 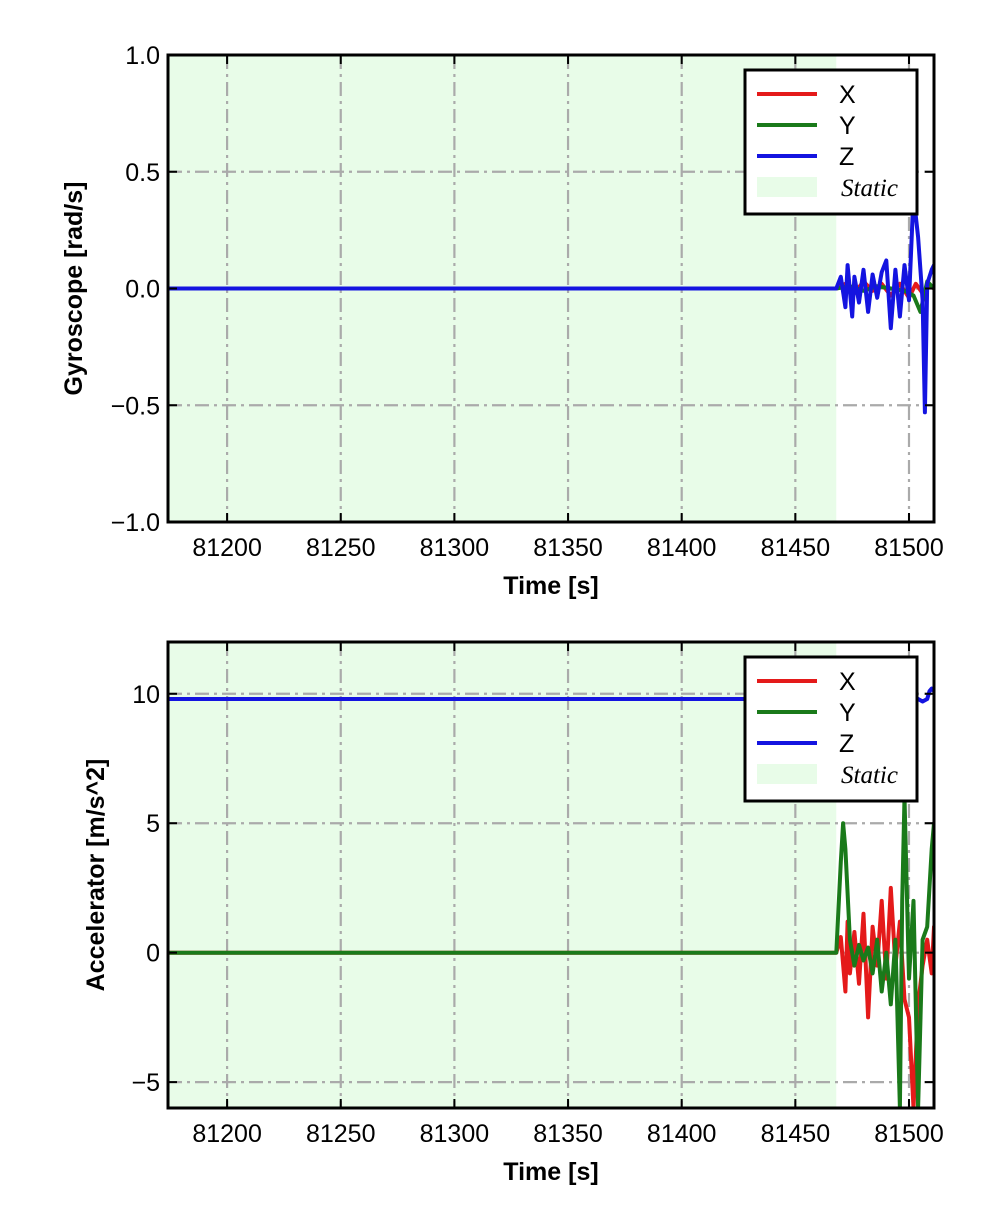 I want to click on y-tick-label: 5, so click(x=153, y=824).